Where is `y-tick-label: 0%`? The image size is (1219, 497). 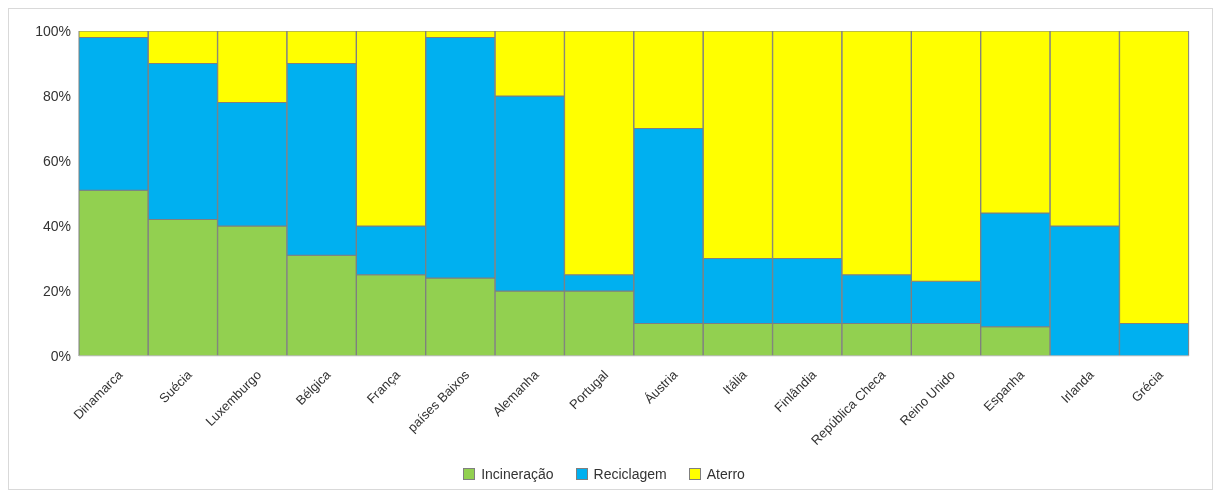 y-tick-label: 0% is located at coordinates (60, 355).